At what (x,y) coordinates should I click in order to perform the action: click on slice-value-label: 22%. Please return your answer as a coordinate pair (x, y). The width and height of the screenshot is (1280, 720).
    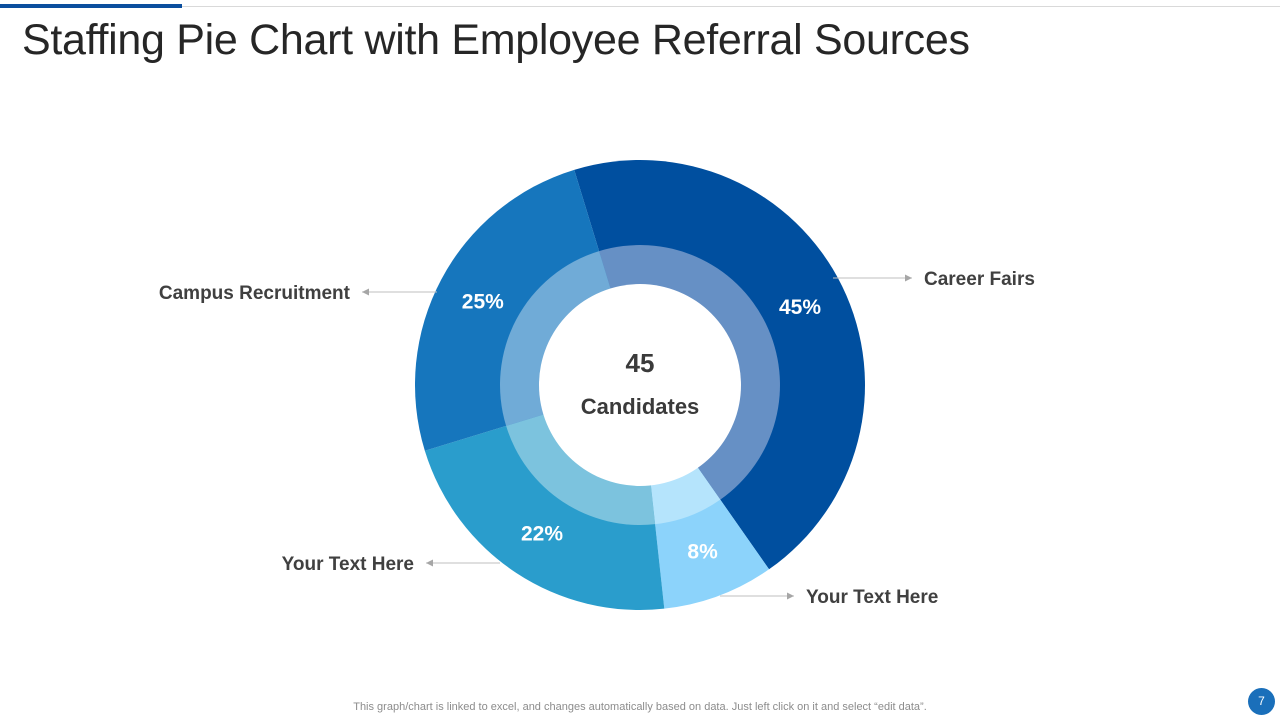
    Looking at the image, I should click on (542, 534).